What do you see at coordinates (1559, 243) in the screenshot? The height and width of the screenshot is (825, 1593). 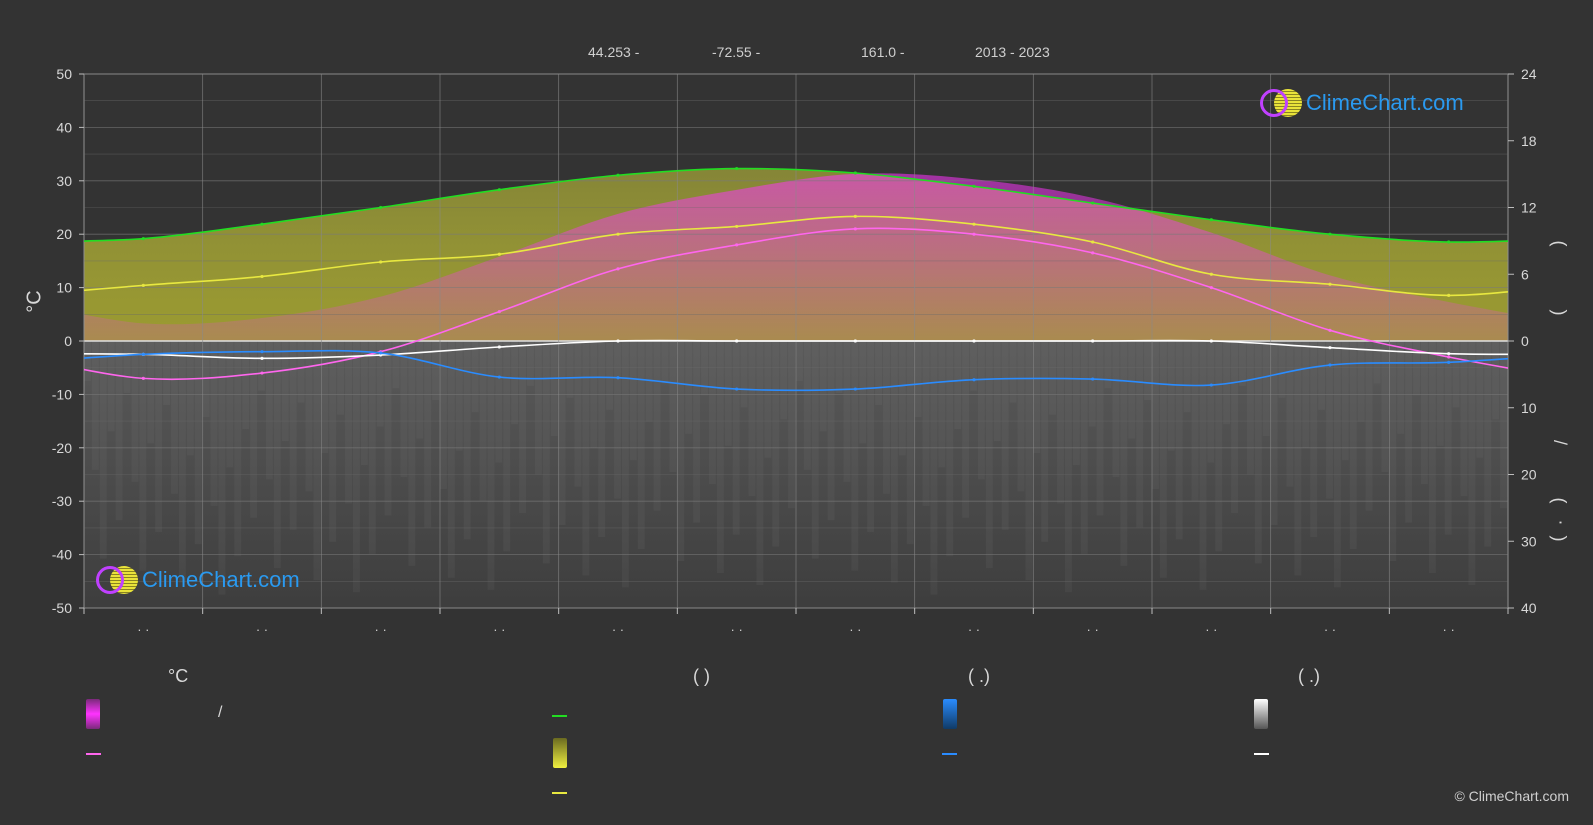 I see `right-axis-glyph-1: (` at bounding box center [1559, 243].